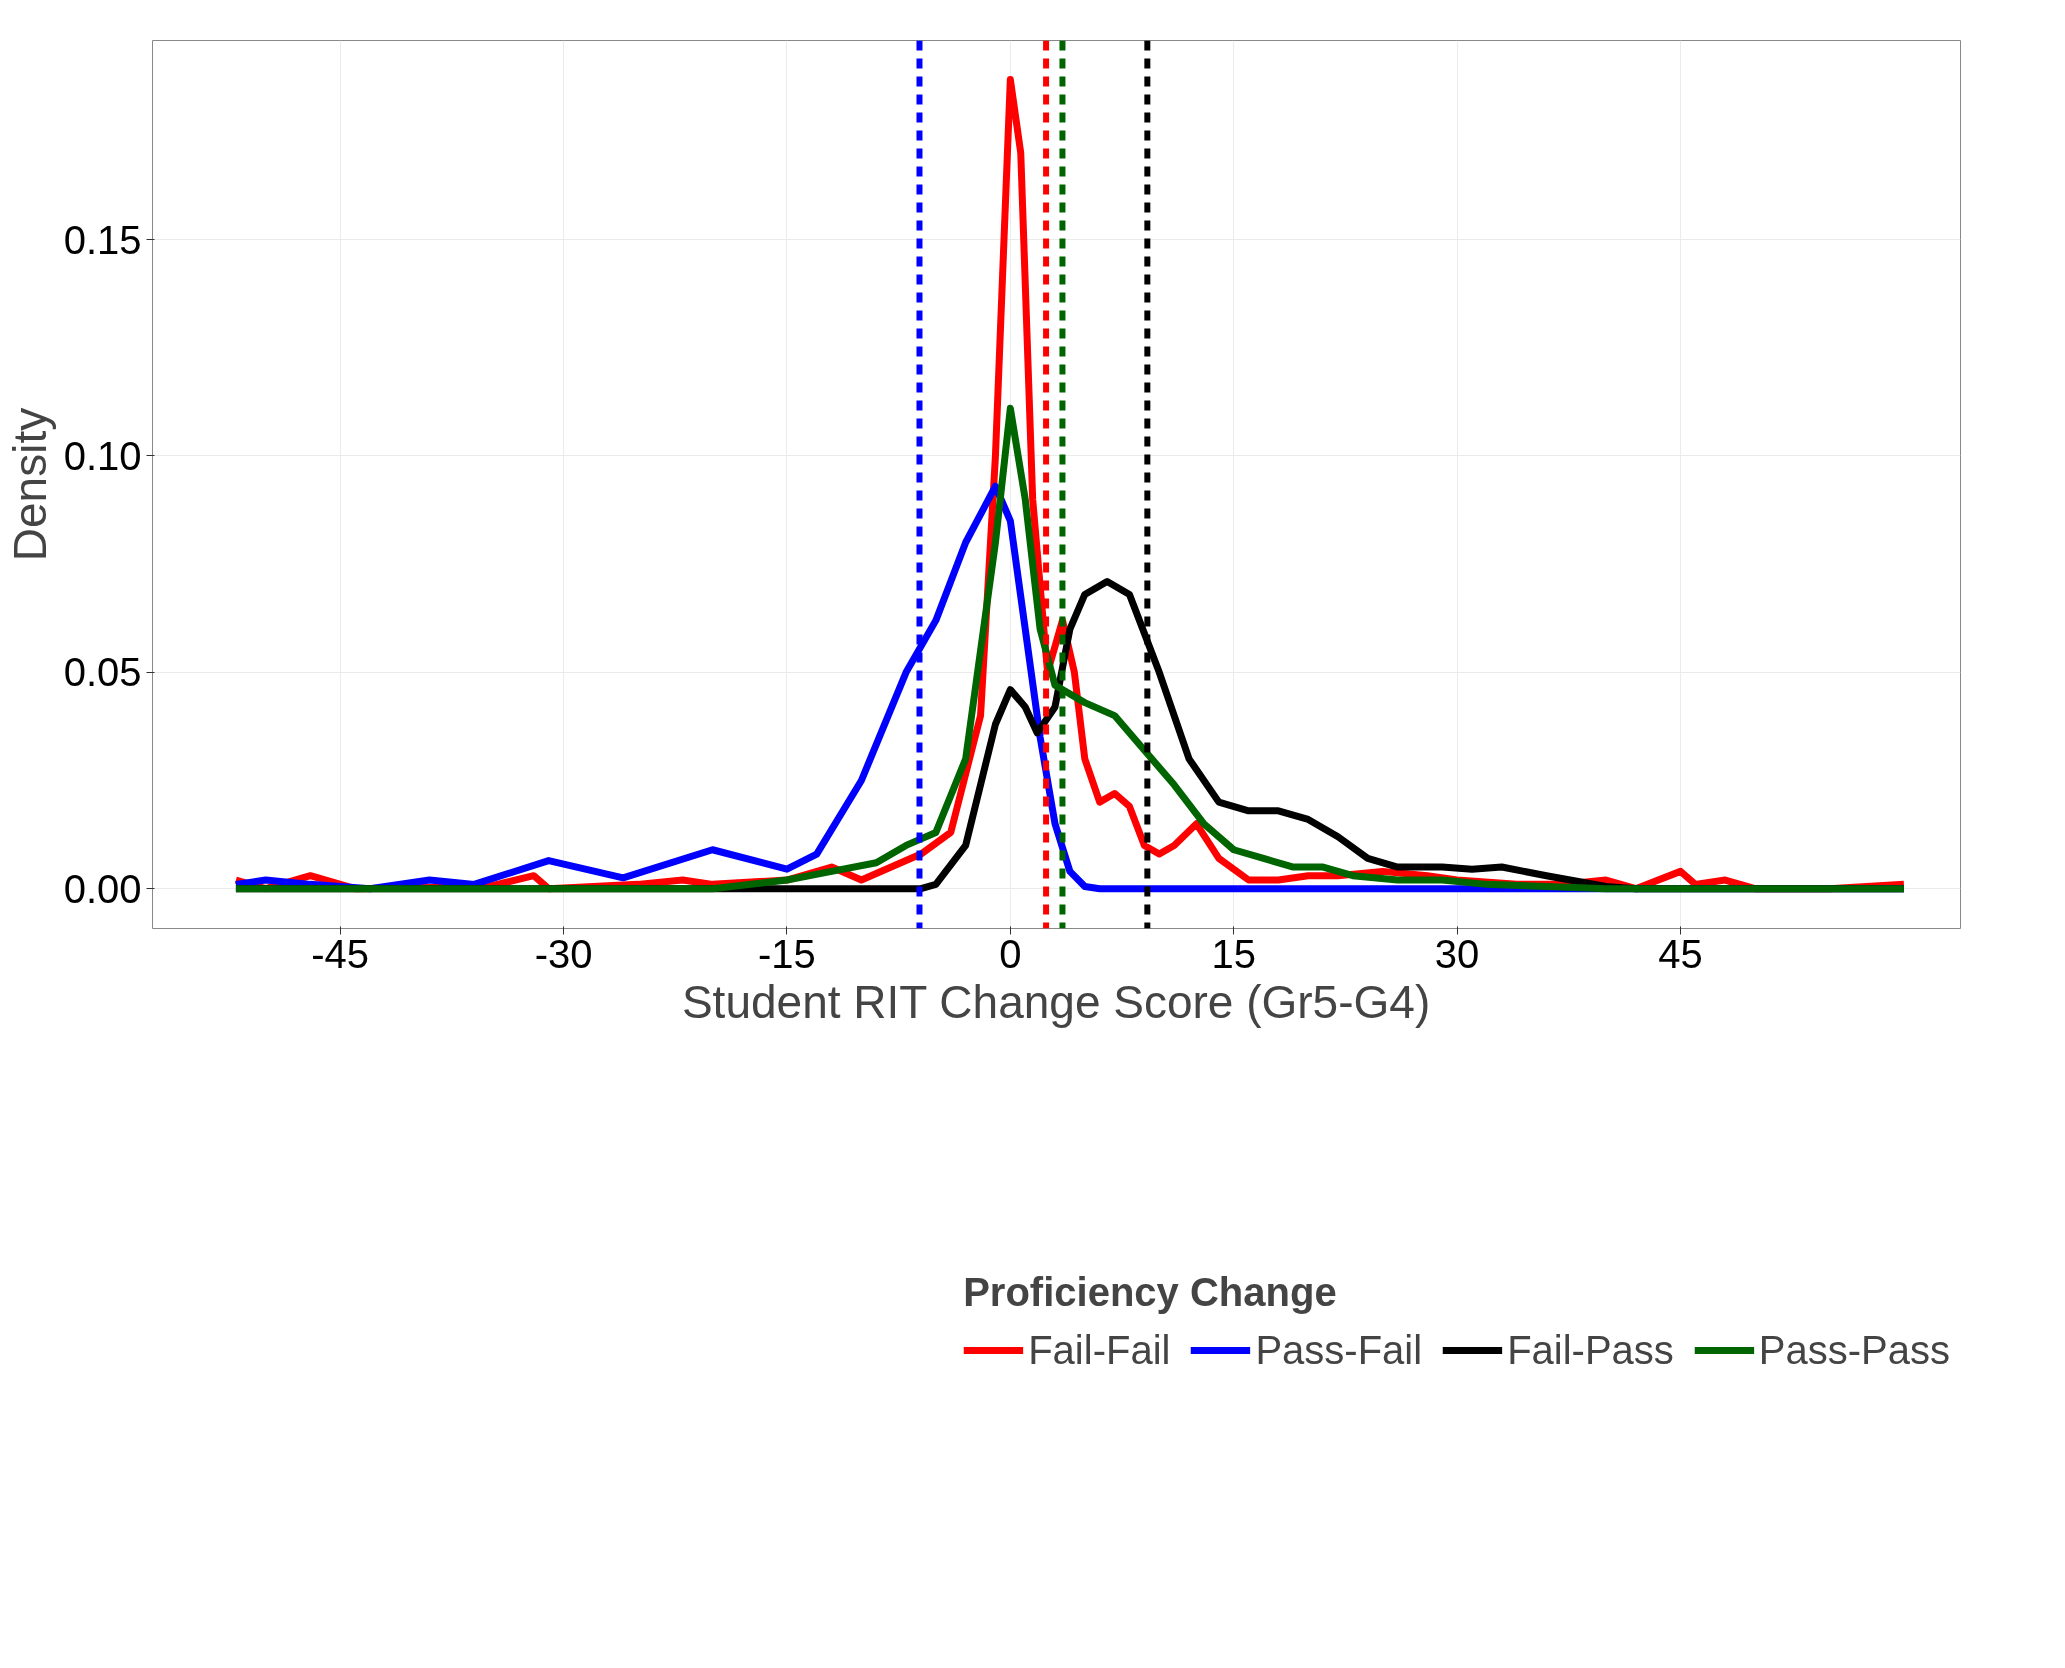 The image size is (2065, 1668). Describe the element at coordinates (1010, 953) in the screenshot. I see `x-tick-label: 0` at that location.